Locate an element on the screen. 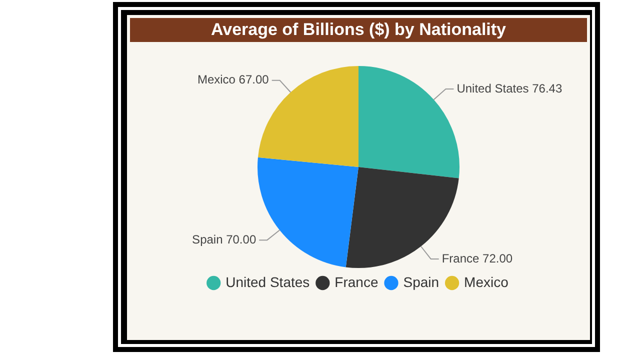  category-label: Spain 70.00 is located at coordinates (224, 239).